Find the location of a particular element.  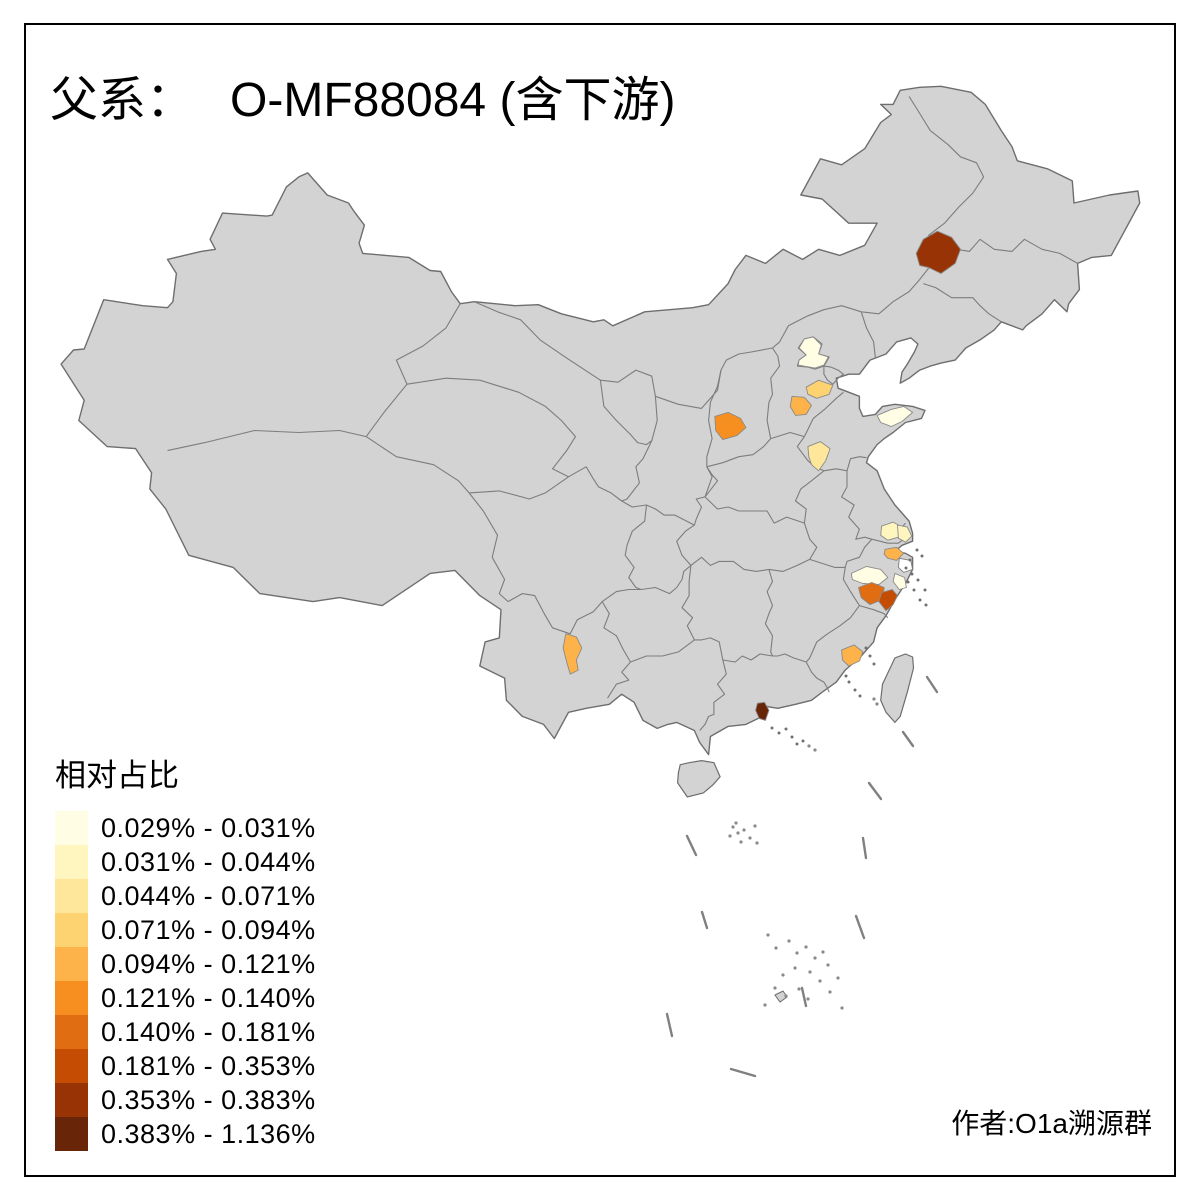

legend-label: 0.140% - 0.181% is located at coordinates (208, 1031).